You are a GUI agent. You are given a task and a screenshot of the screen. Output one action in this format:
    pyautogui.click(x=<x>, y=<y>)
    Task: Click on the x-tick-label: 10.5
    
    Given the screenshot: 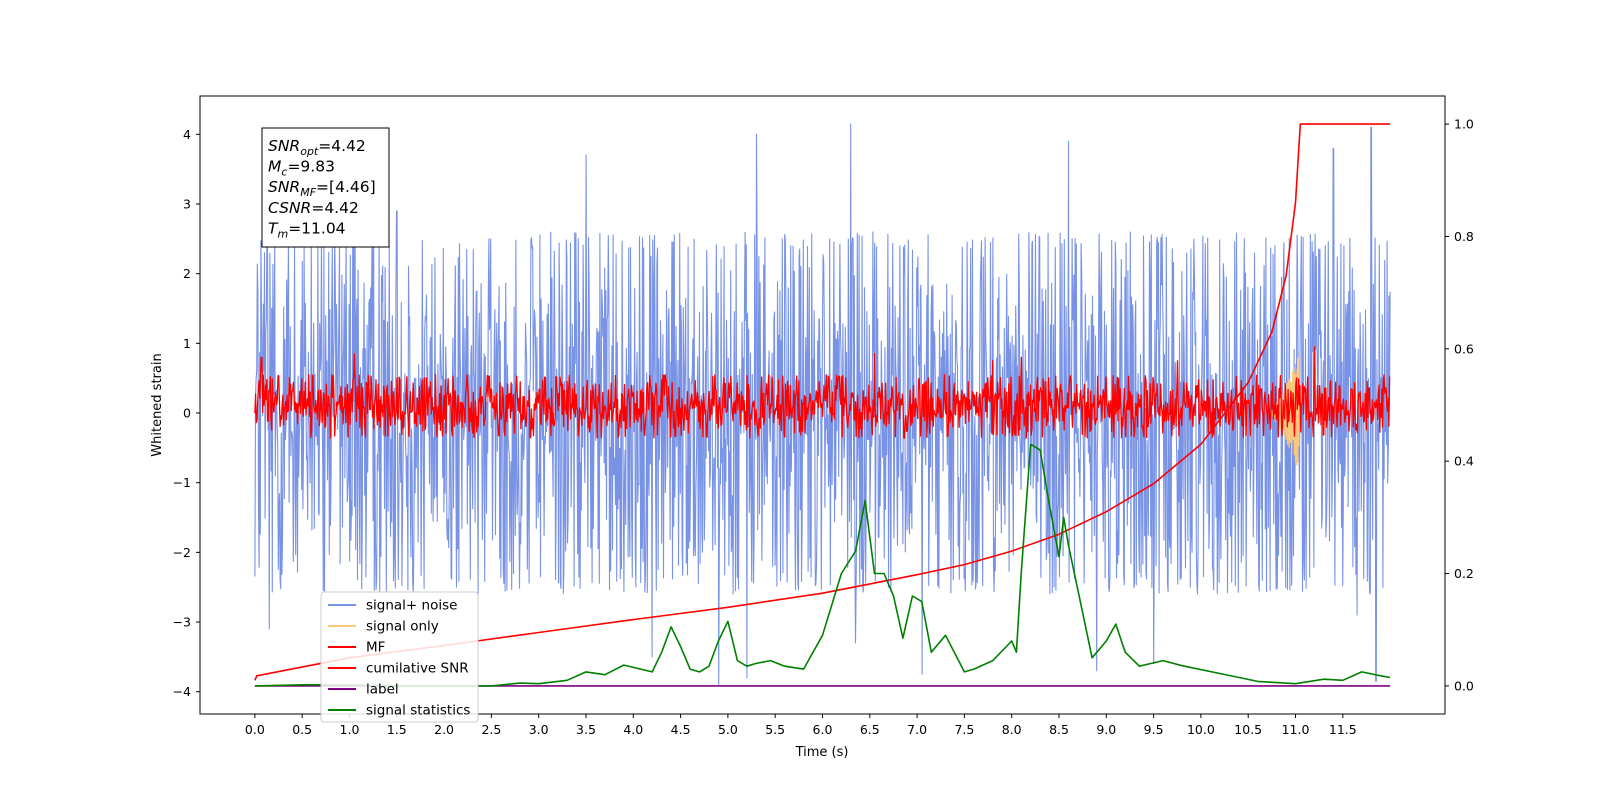 What is the action you would take?
    pyautogui.click(x=1248, y=729)
    